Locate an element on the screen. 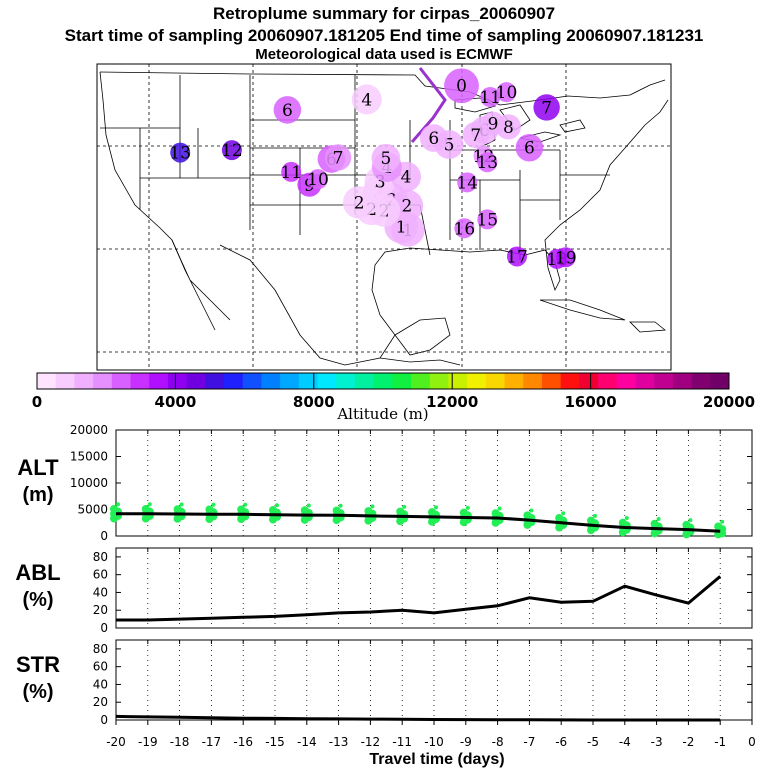 The height and width of the screenshot is (768, 768). map-bubble-label: 19 is located at coordinates (566, 258).